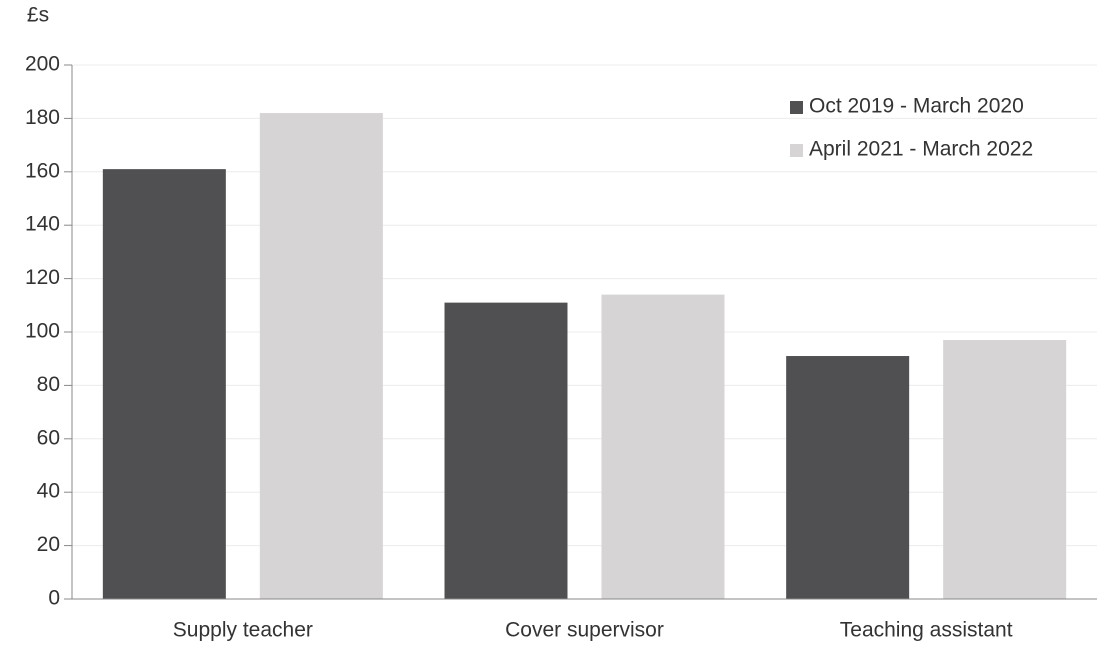 The height and width of the screenshot is (645, 1098). What do you see at coordinates (38, 15) in the screenshot?
I see `y-axis-label: £s` at bounding box center [38, 15].